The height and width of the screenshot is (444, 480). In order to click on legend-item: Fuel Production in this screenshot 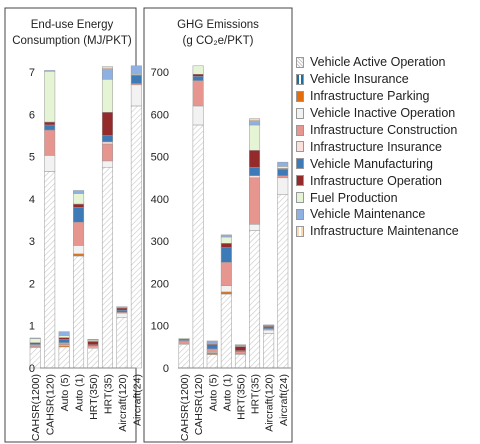, I will do `click(387, 197)`.